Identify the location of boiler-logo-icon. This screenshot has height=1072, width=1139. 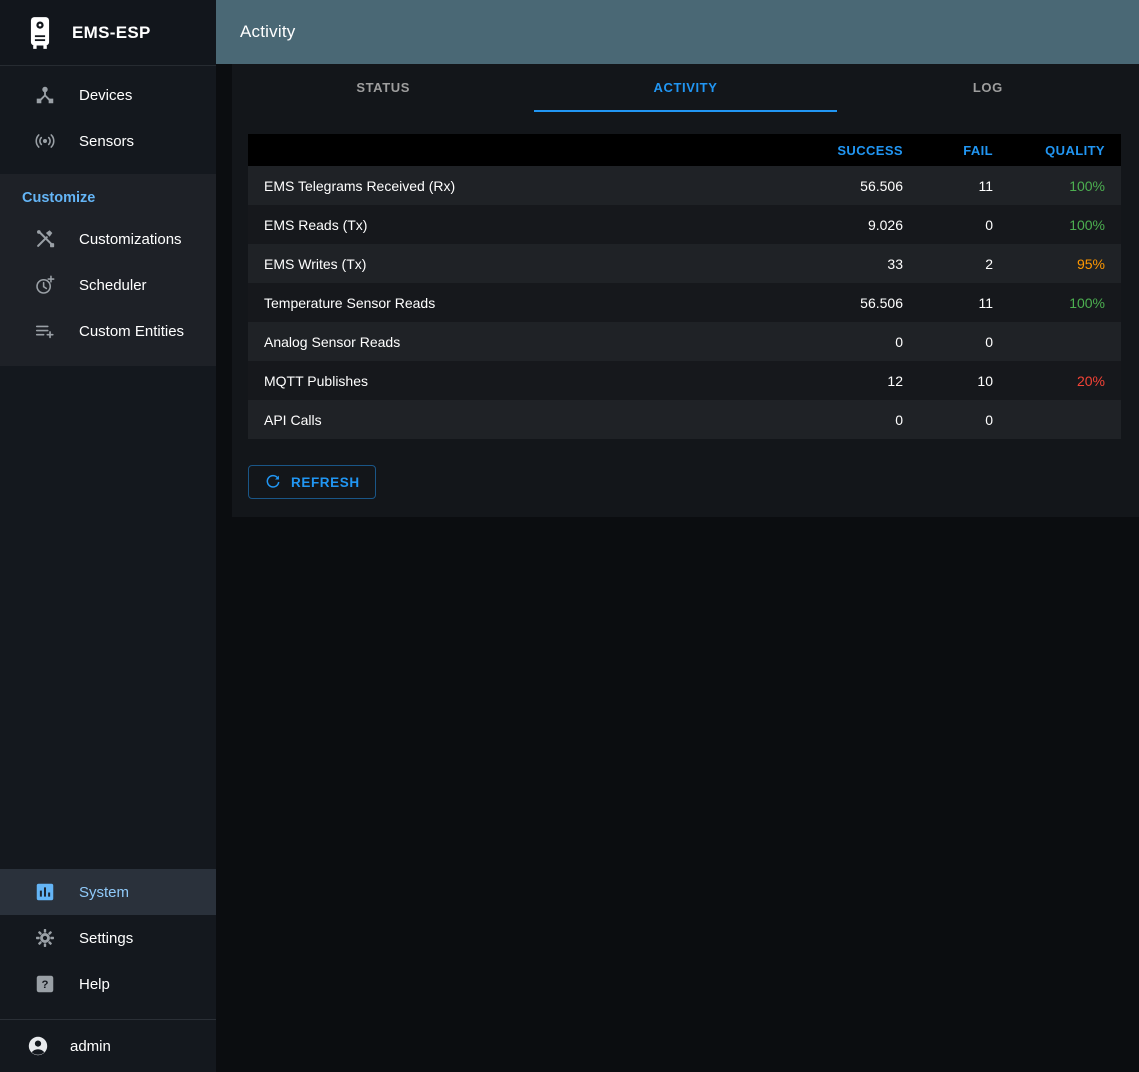
(40, 33).